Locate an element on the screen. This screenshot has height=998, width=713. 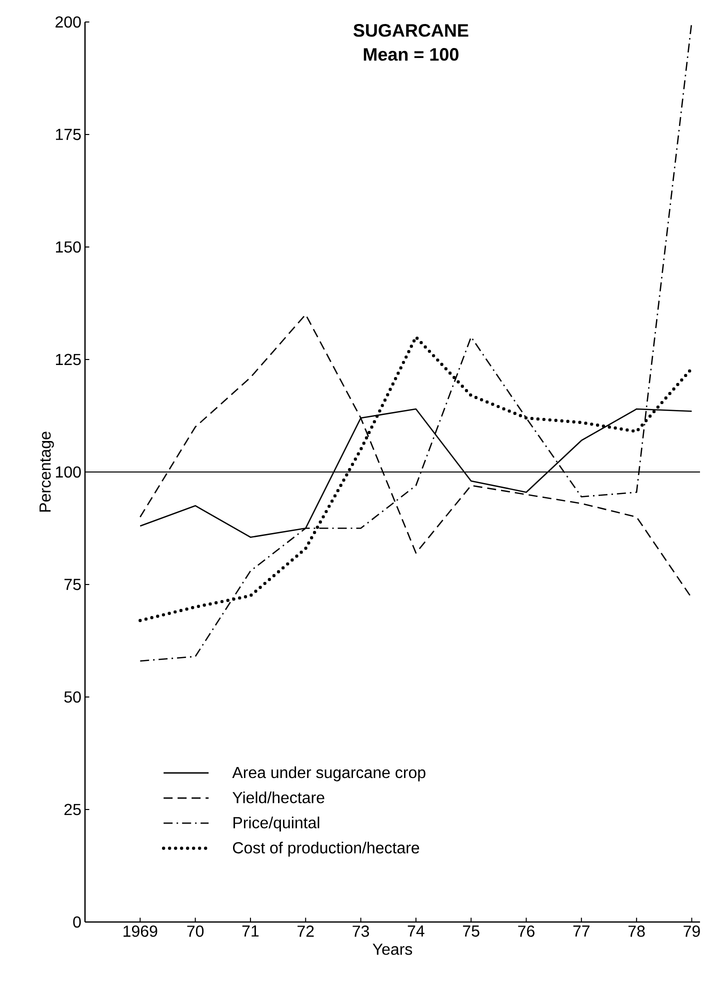
x-tick-label: 79 is located at coordinates (692, 931).